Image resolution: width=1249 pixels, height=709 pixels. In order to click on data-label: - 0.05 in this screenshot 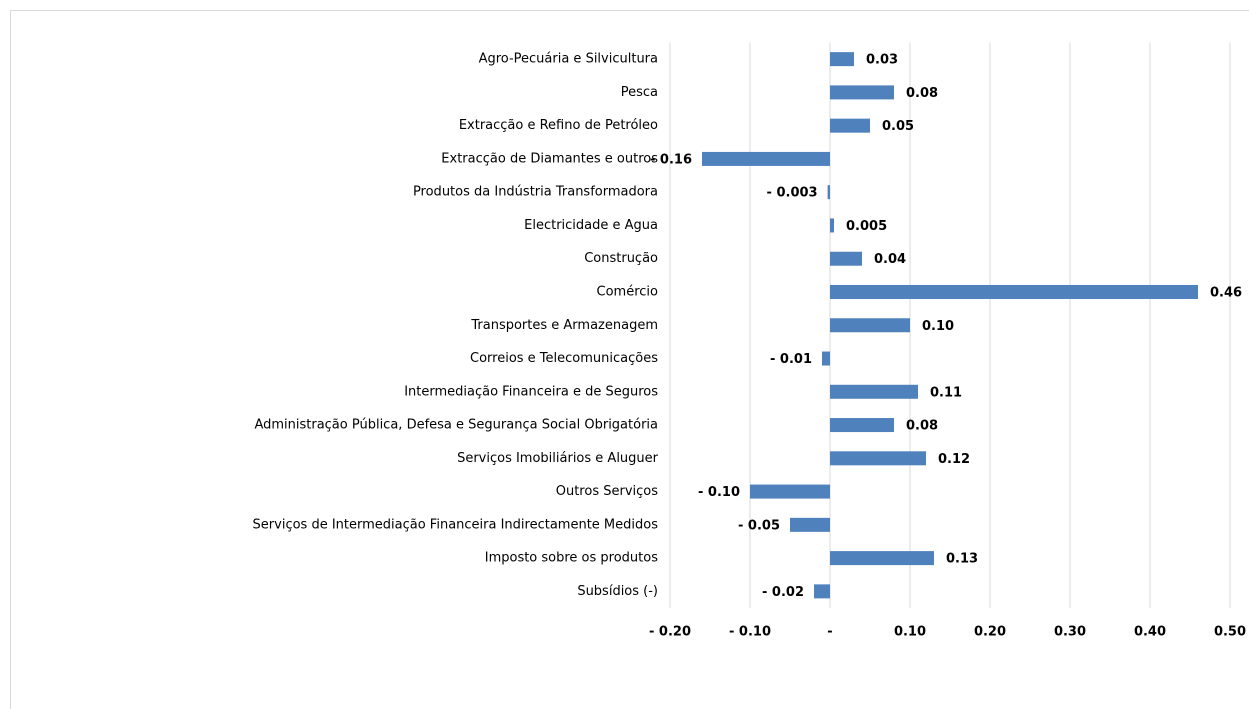, I will do `click(759, 525)`.